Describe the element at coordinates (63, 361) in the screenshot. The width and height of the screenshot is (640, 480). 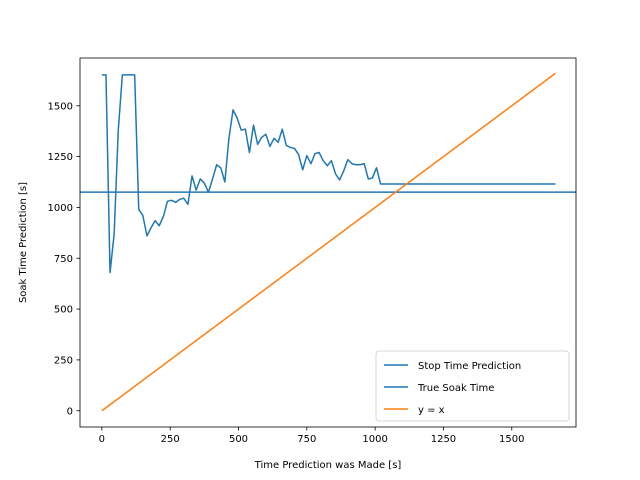
I see `y-tick-label: 250` at that location.